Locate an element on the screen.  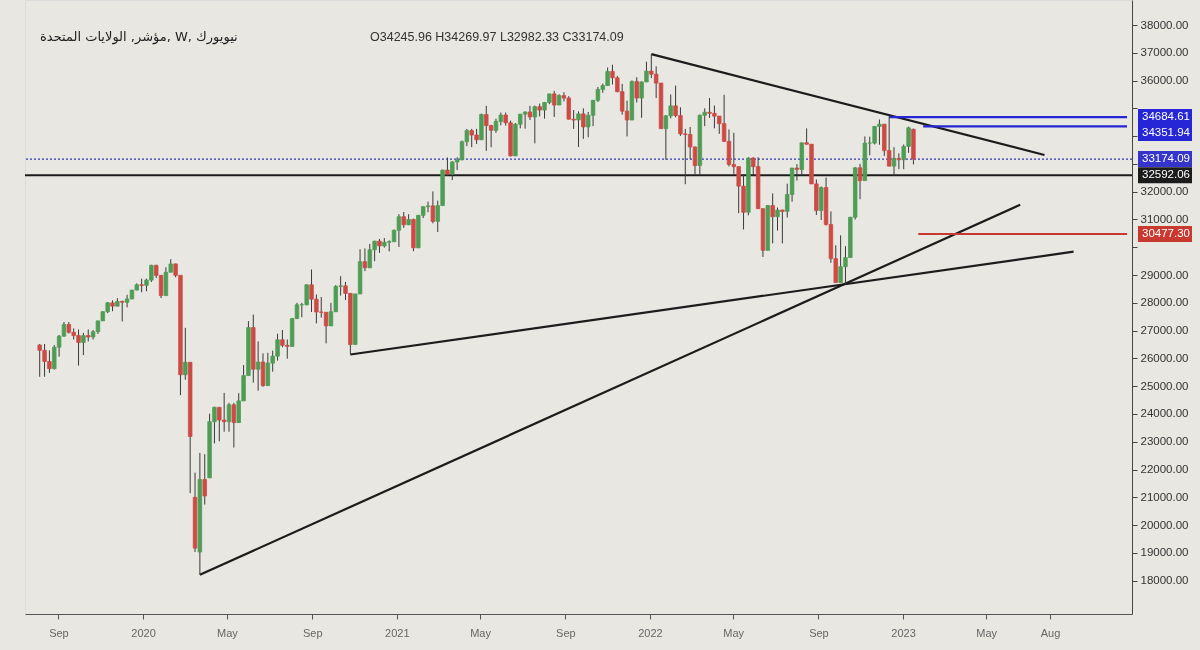
y-tick-label: 36000.00 is located at coordinates (1164, 80).